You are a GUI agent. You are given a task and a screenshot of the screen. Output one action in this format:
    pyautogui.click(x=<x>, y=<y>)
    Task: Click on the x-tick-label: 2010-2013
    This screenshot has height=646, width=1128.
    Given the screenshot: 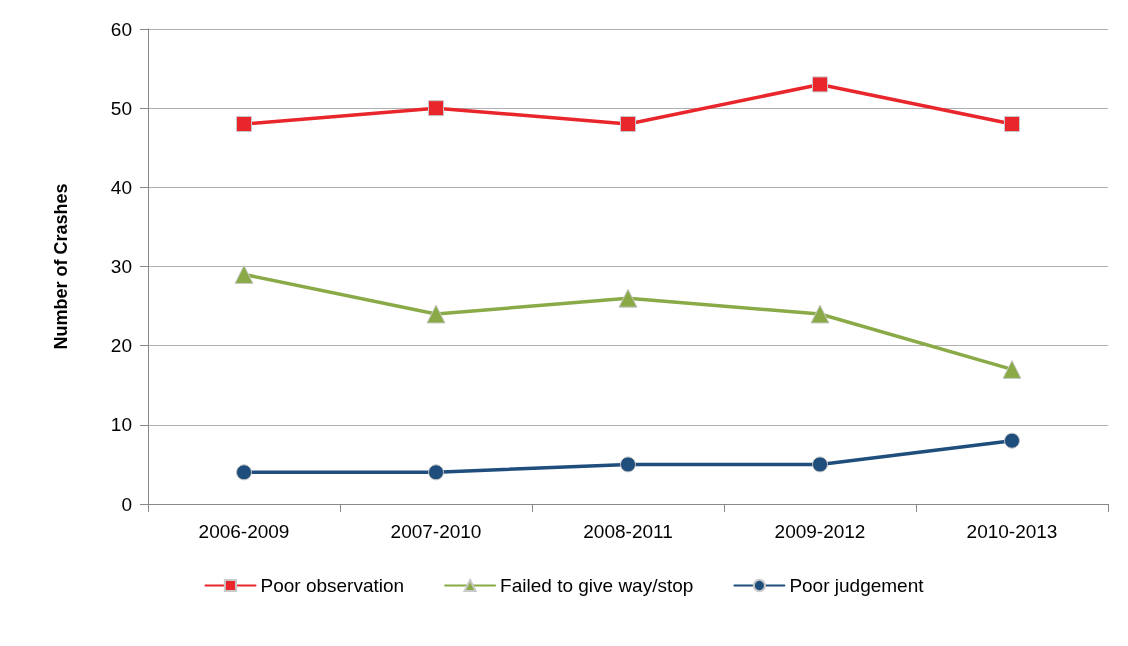 What is the action you would take?
    pyautogui.click(x=1012, y=531)
    